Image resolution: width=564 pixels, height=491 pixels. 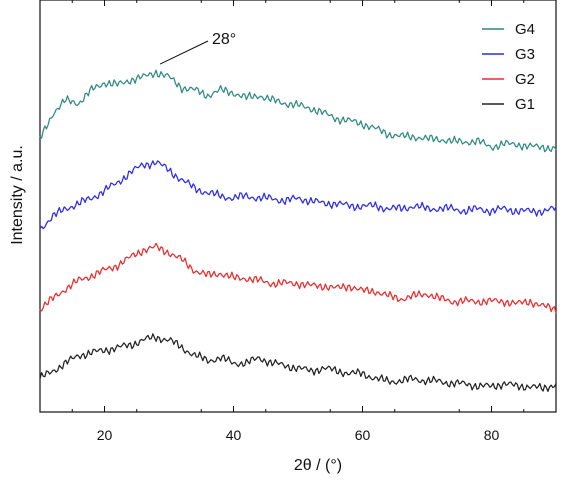 What do you see at coordinates (298, 278) in the screenshot?
I see `series-line-g2` at bounding box center [298, 278].